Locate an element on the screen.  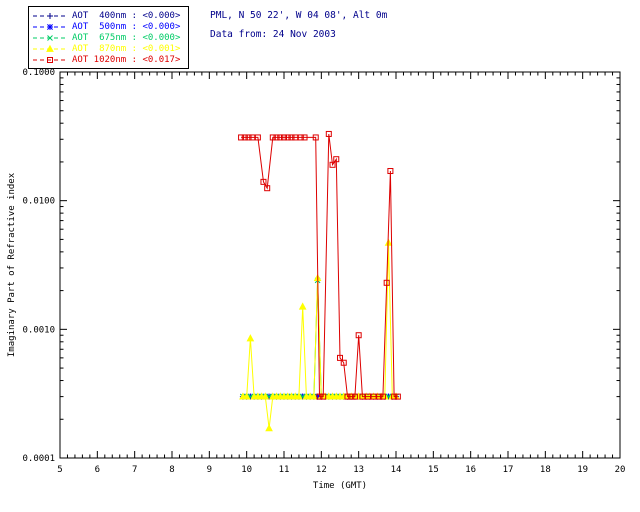
x-tick-label: 14 is located at coordinates (396, 470).